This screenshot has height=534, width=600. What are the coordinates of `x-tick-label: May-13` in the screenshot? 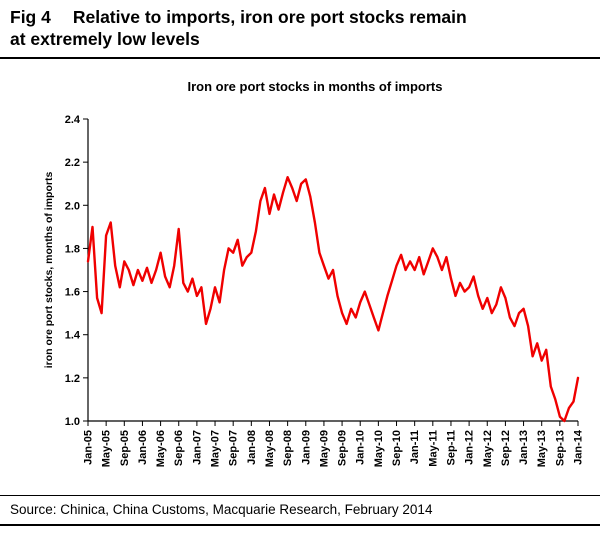 It's located at (542, 448).